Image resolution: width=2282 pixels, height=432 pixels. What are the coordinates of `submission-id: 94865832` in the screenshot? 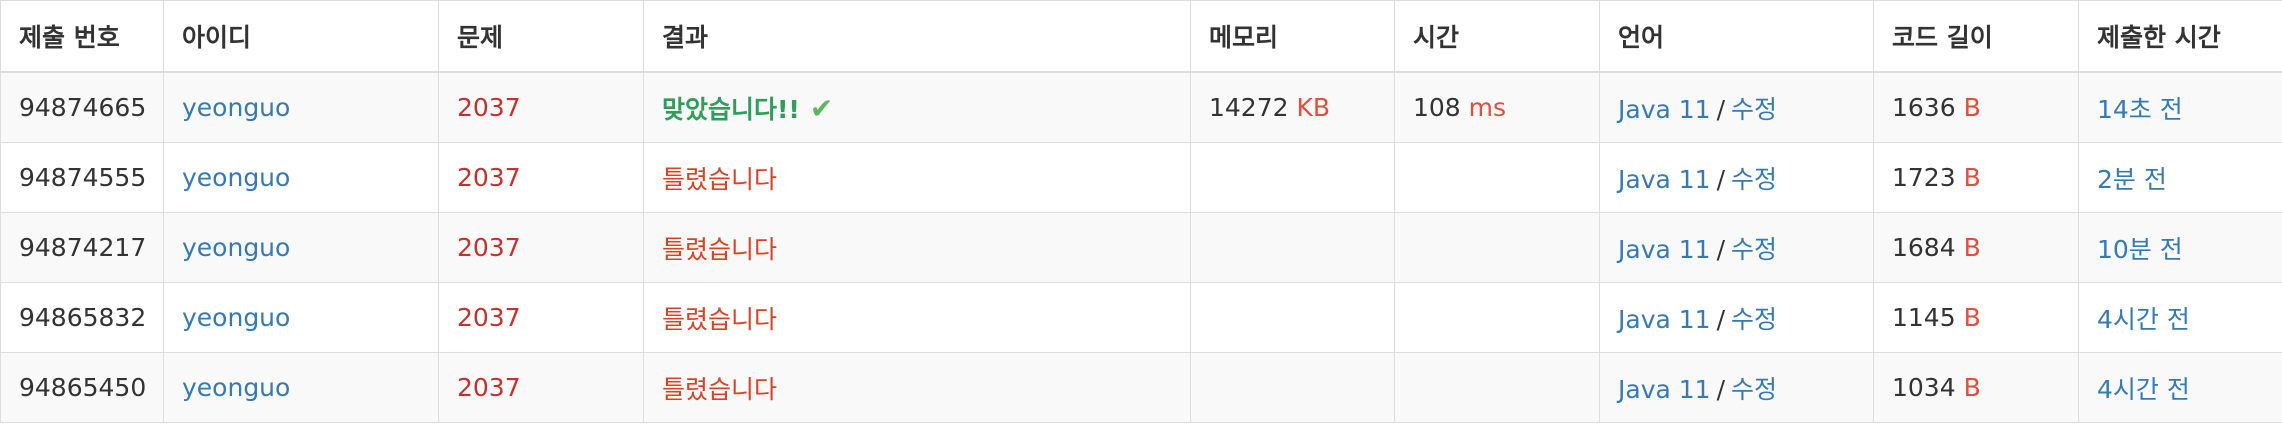 It's located at (82, 317).